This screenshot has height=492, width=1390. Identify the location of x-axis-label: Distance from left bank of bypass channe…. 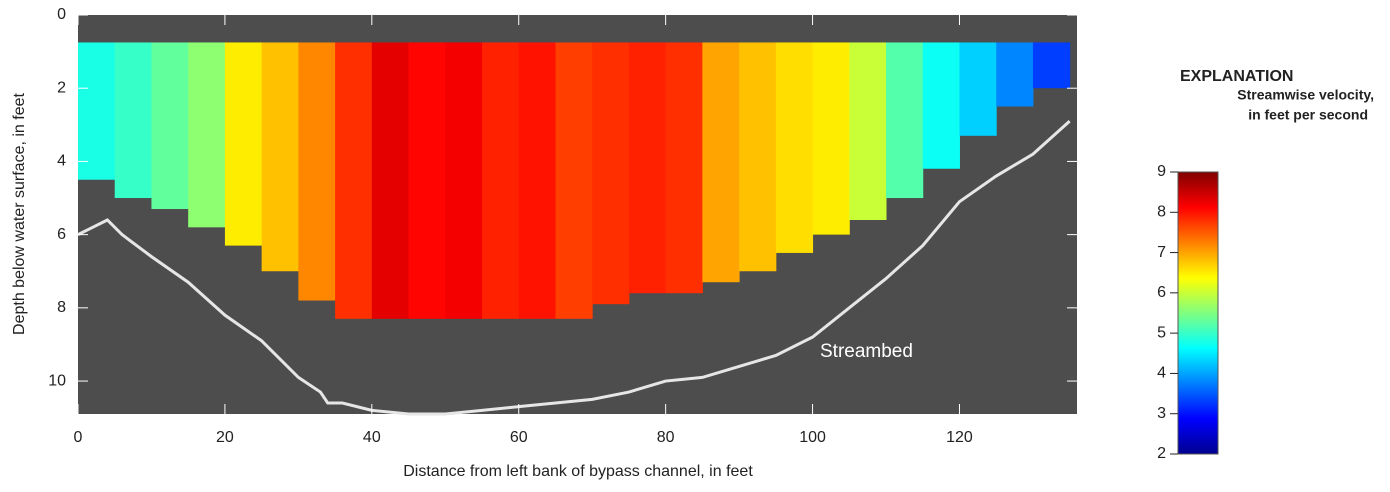
(578, 471).